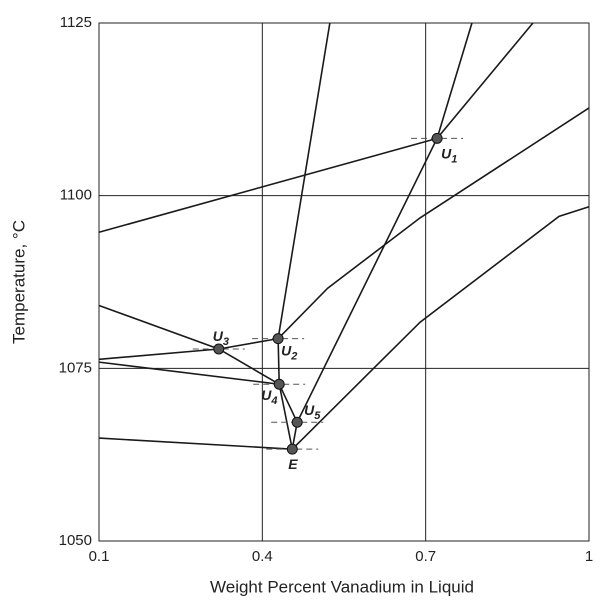  I want to click on point-label: U2, so click(289, 352).